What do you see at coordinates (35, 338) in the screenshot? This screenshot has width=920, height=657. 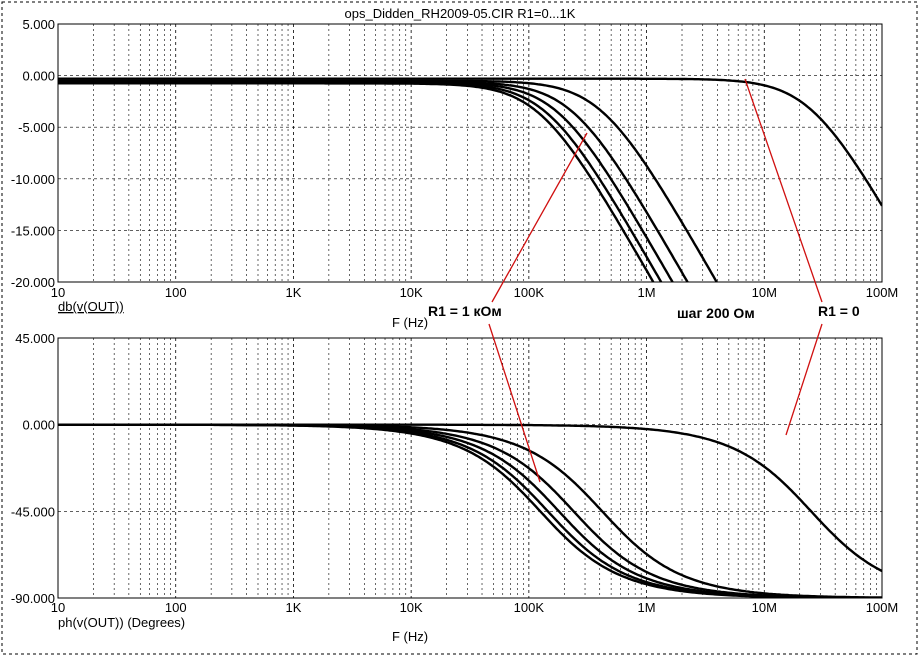 I see `y-tick-label: 45.000` at bounding box center [35, 338].